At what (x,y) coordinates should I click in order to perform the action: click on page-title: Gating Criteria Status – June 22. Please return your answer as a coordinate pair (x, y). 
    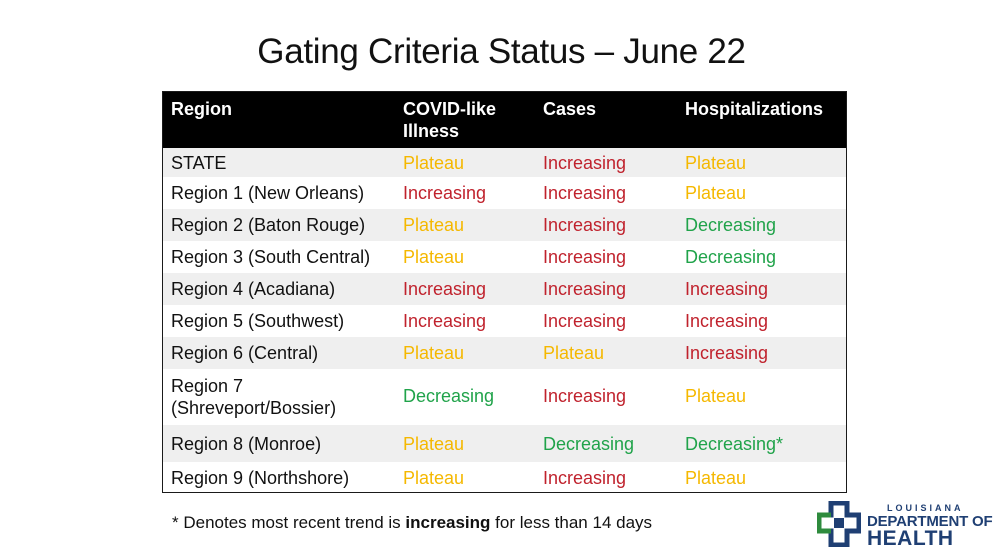
    Looking at the image, I should click on (501, 51).